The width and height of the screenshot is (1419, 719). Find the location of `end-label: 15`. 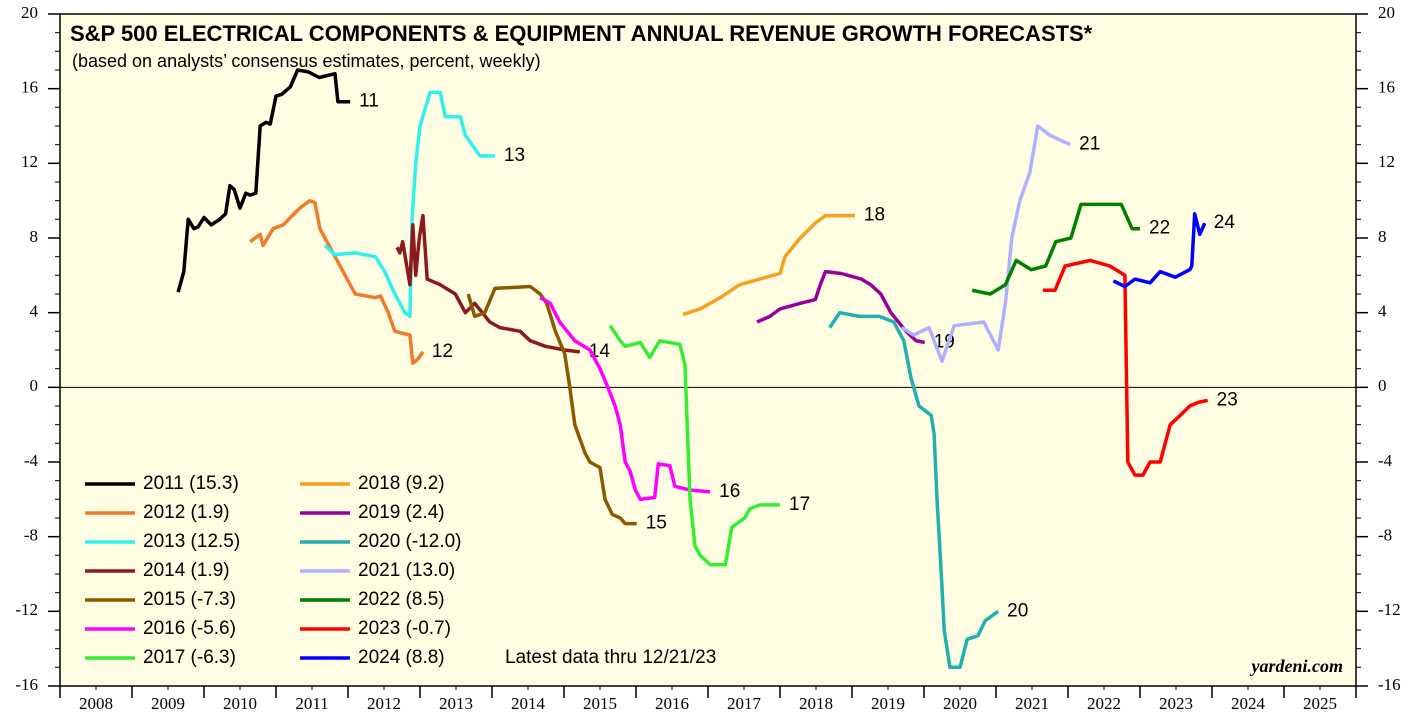

end-label: 15 is located at coordinates (656, 523).